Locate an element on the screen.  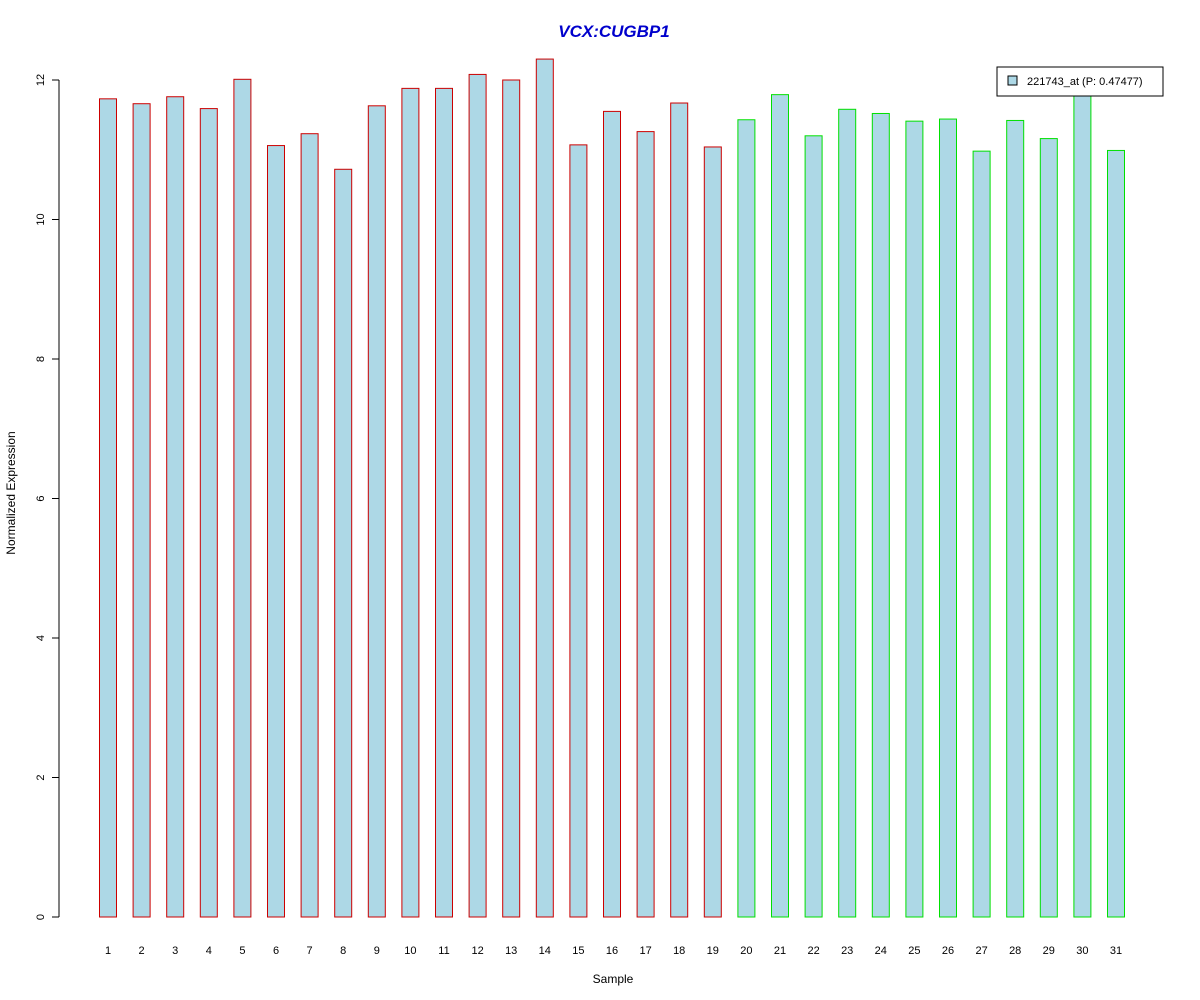
x-tick-label: 21 is located at coordinates (780, 951).